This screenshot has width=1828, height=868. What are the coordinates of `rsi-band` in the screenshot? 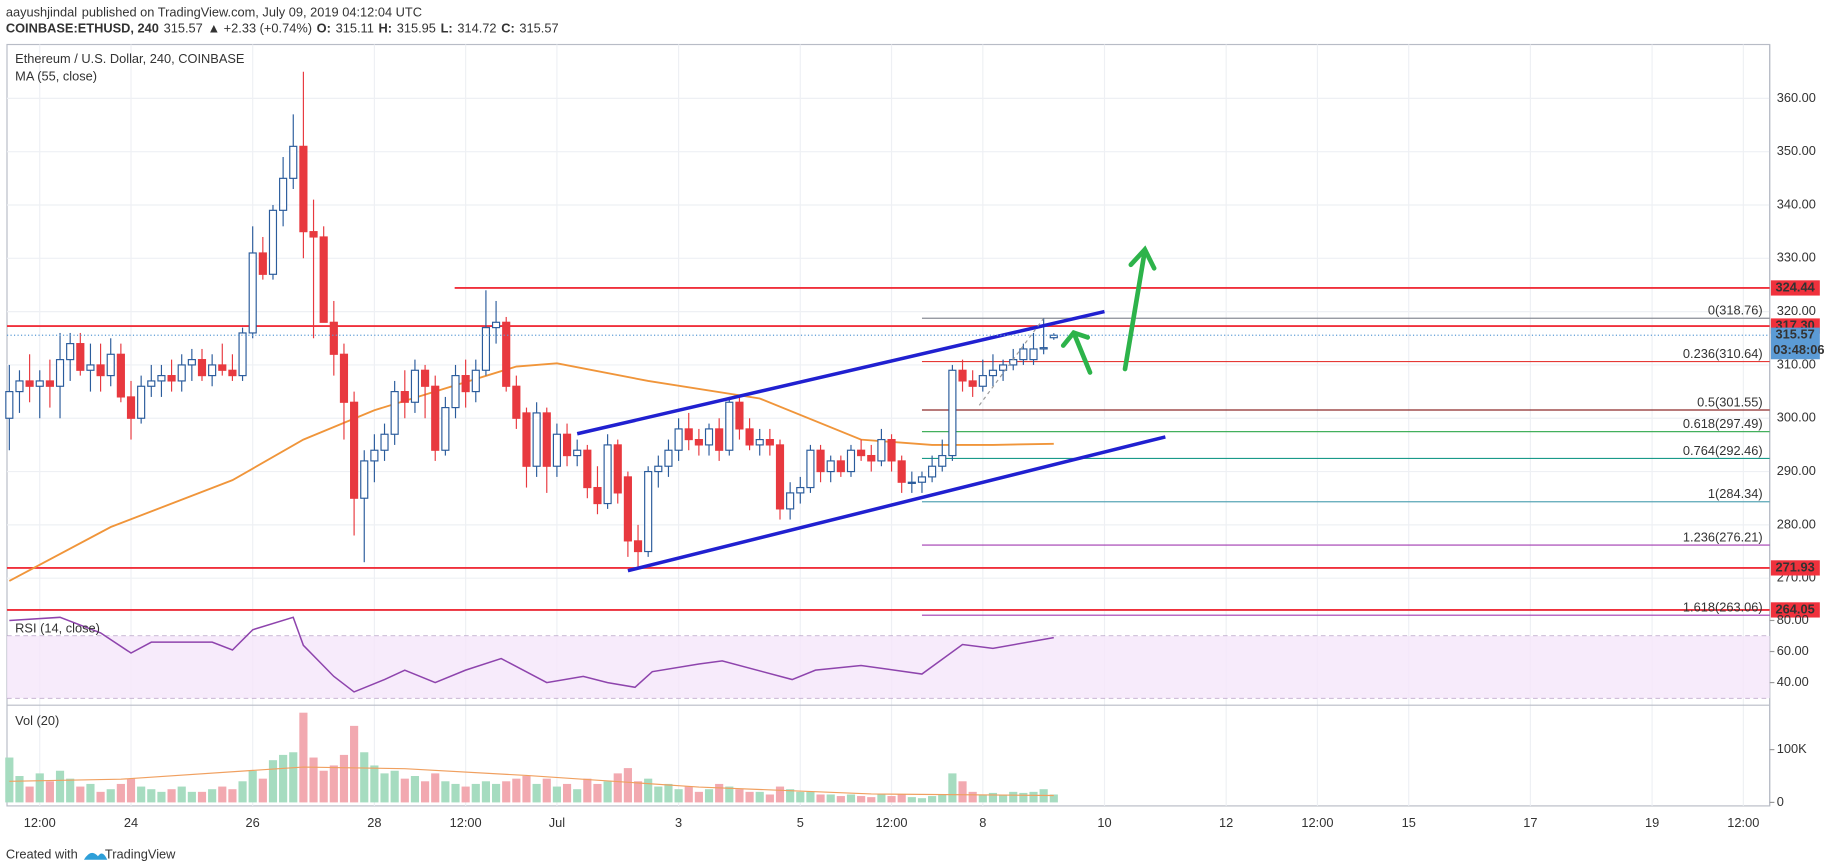 It's located at (888, 667).